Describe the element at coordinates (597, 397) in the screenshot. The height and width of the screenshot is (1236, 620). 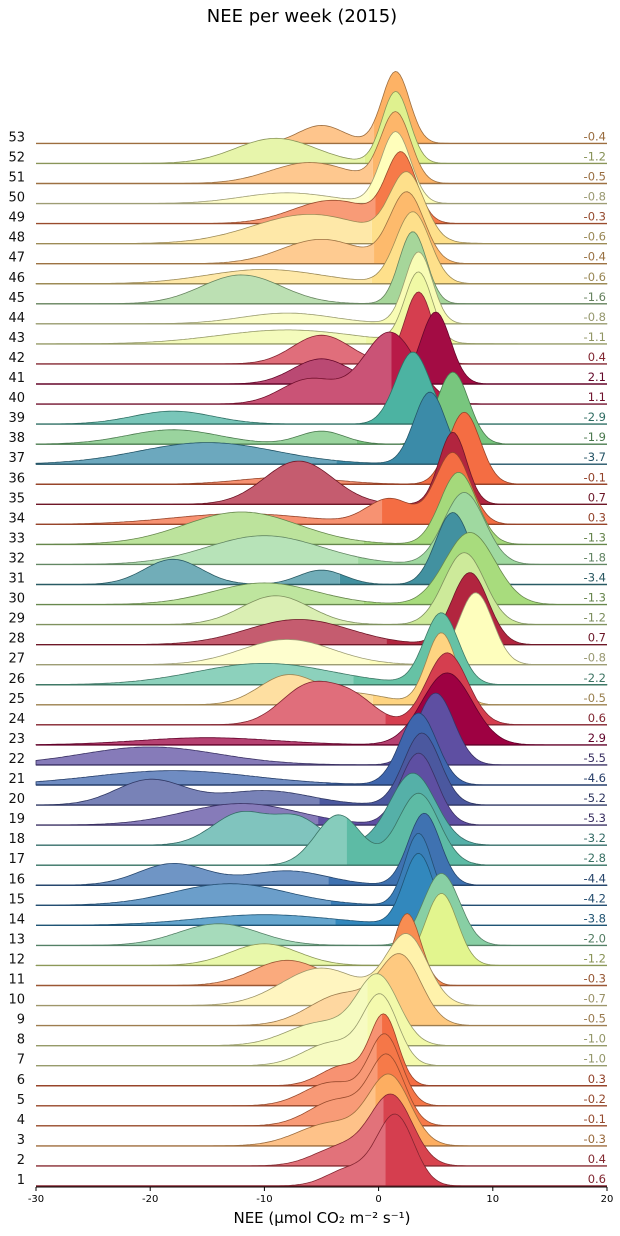
I see `mean-label: 1.1` at that location.